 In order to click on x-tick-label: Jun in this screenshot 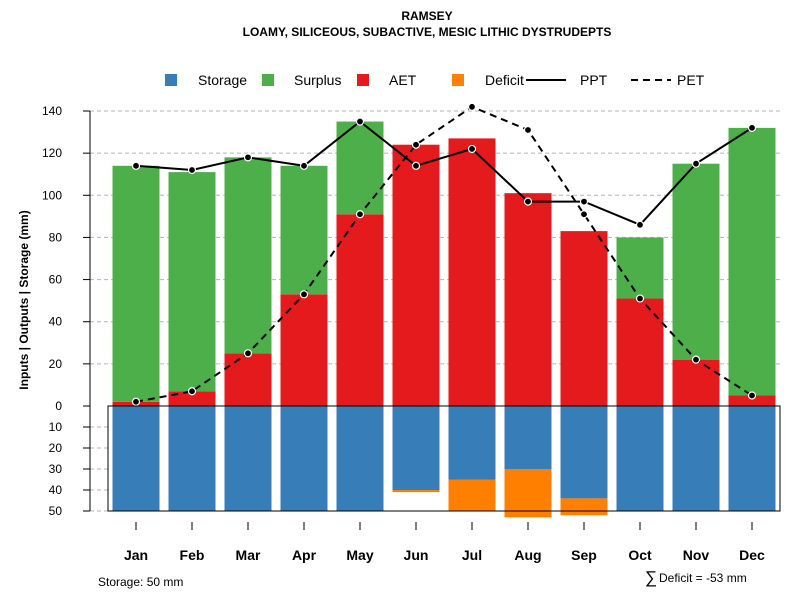, I will do `click(416, 555)`.